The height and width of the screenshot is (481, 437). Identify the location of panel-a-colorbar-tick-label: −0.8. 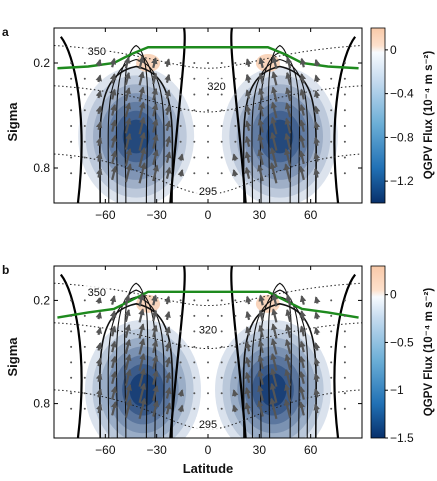
(402, 137).